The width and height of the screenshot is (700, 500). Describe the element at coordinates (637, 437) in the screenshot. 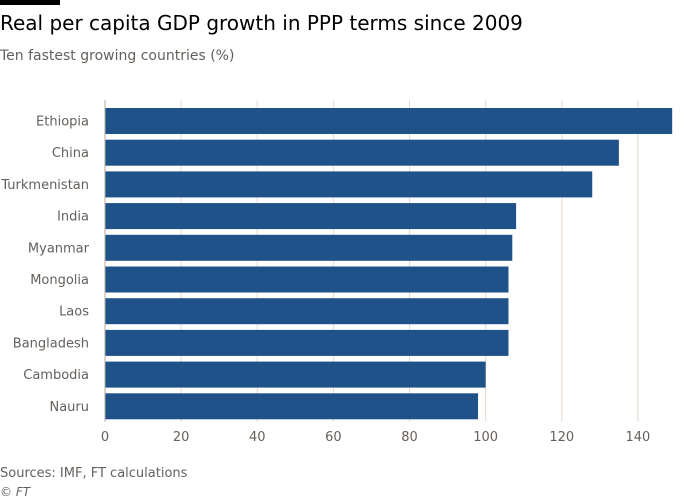

I see `x-tick-label: 140` at that location.